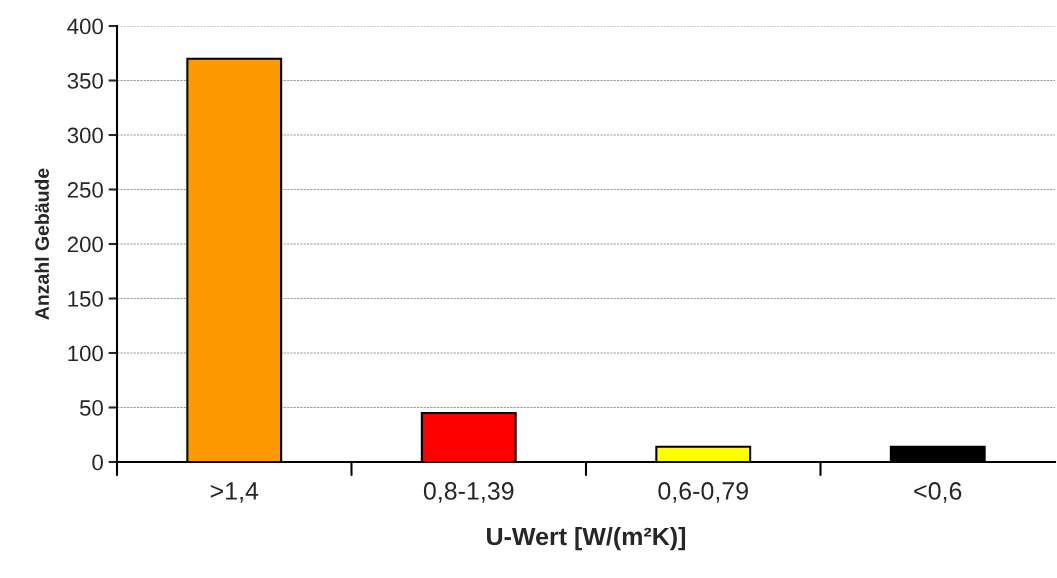 The width and height of the screenshot is (1057, 578). What do you see at coordinates (91, 408) in the screenshot?
I see `y-tick-label: 50` at bounding box center [91, 408].